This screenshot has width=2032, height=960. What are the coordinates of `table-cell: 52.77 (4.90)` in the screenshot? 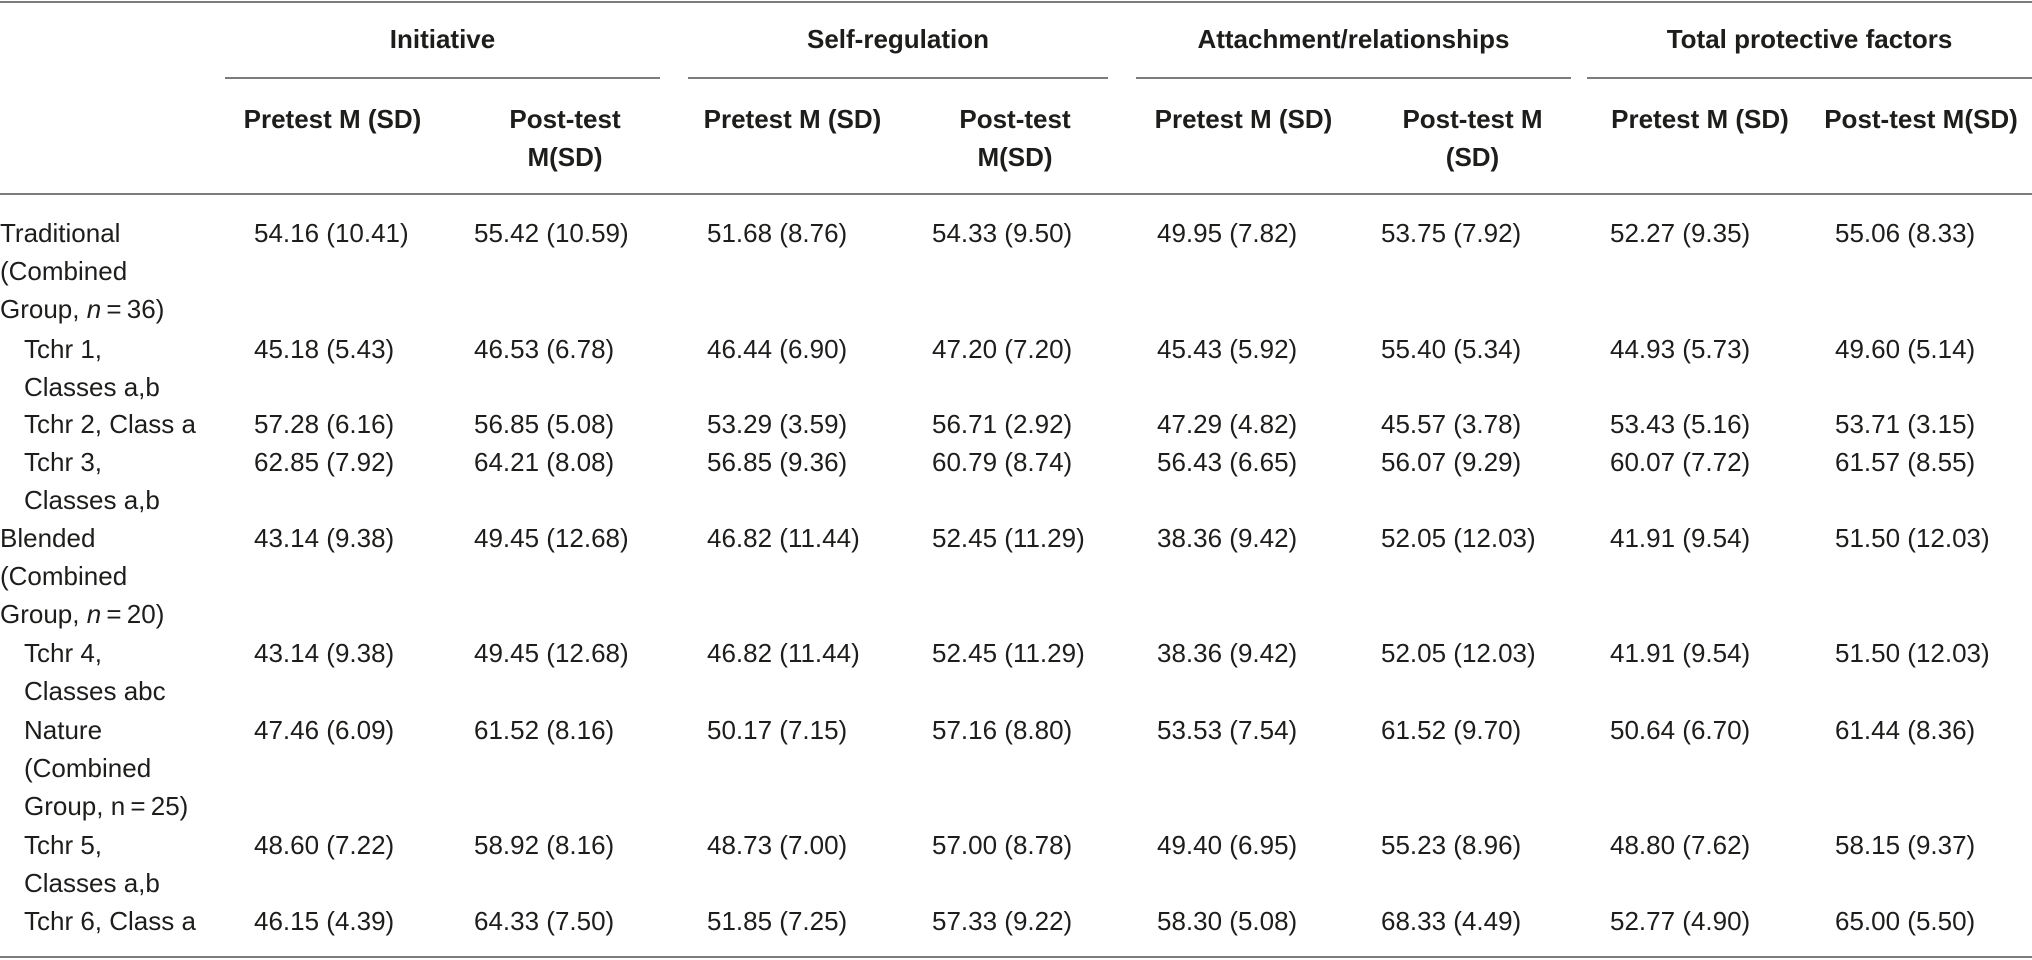 It's located at (1680, 921).